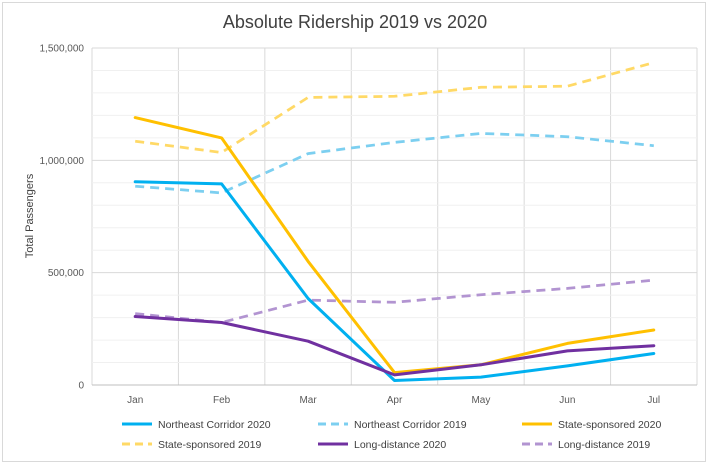  What do you see at coordinates (394, 346) in the screenshot?
I see `series-line-long-distance-2020` at bounding box center [394, 346].